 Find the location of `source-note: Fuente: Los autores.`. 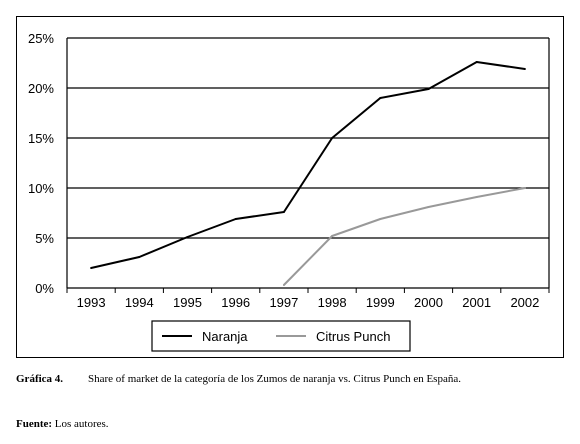

source-note: Fuente: Los autores. is located at coordinates (62, 424).